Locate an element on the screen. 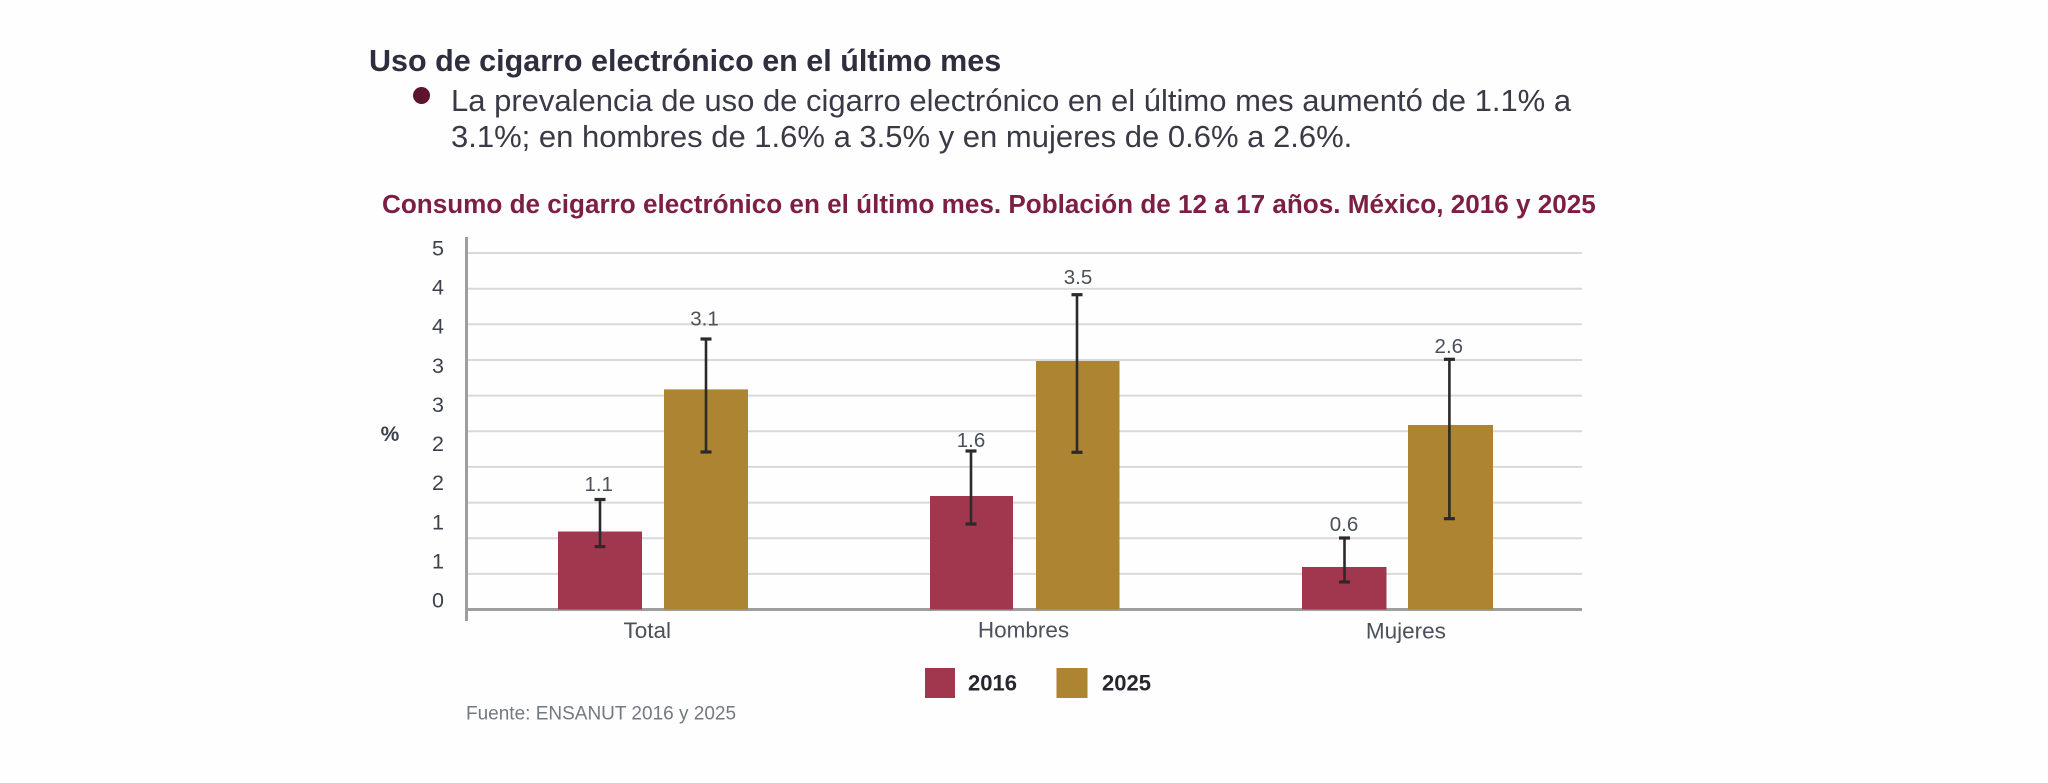  svg-text: 3.1 is located at coordinates (704, 319).